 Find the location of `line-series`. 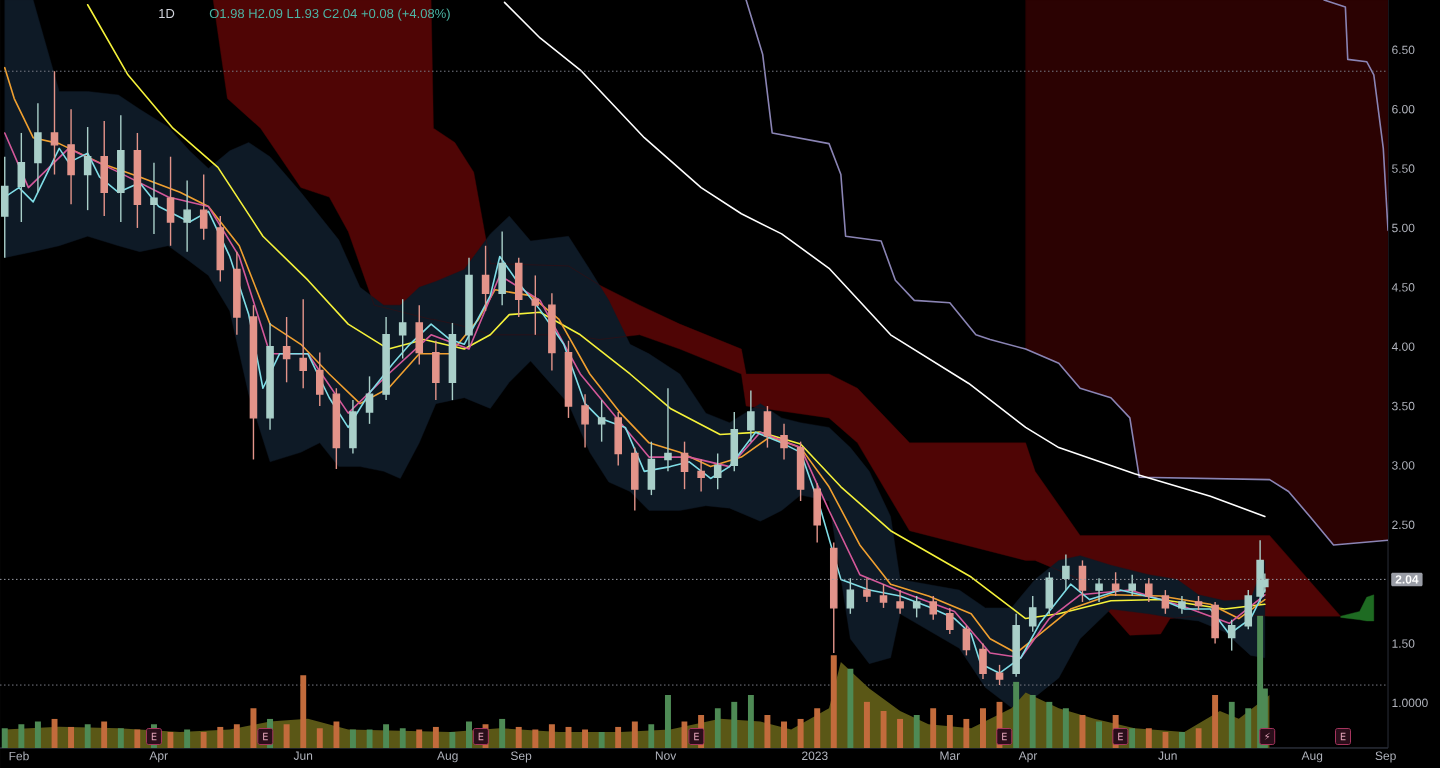

line-series is located at coordinates (1356, 116).